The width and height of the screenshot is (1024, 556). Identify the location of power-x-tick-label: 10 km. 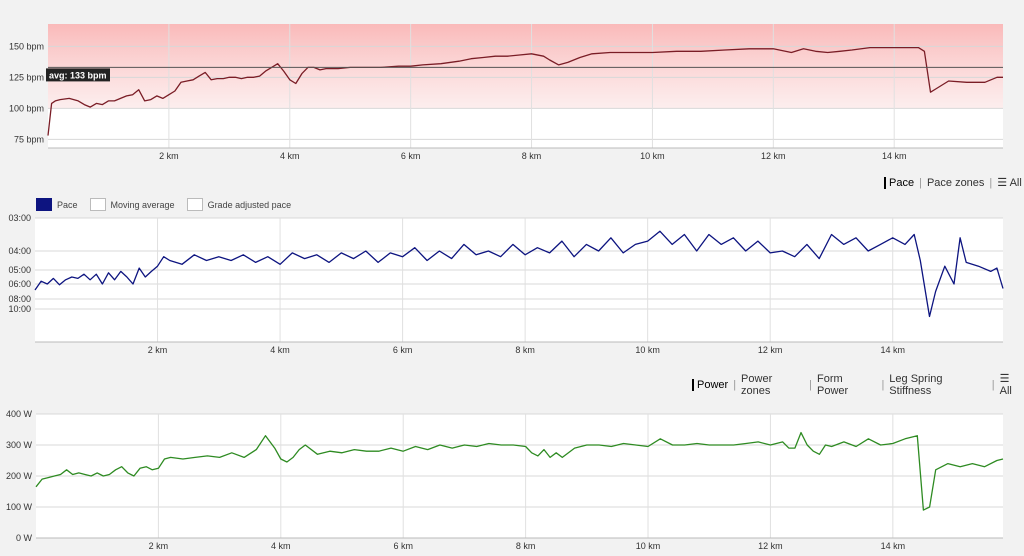
(648, 546).